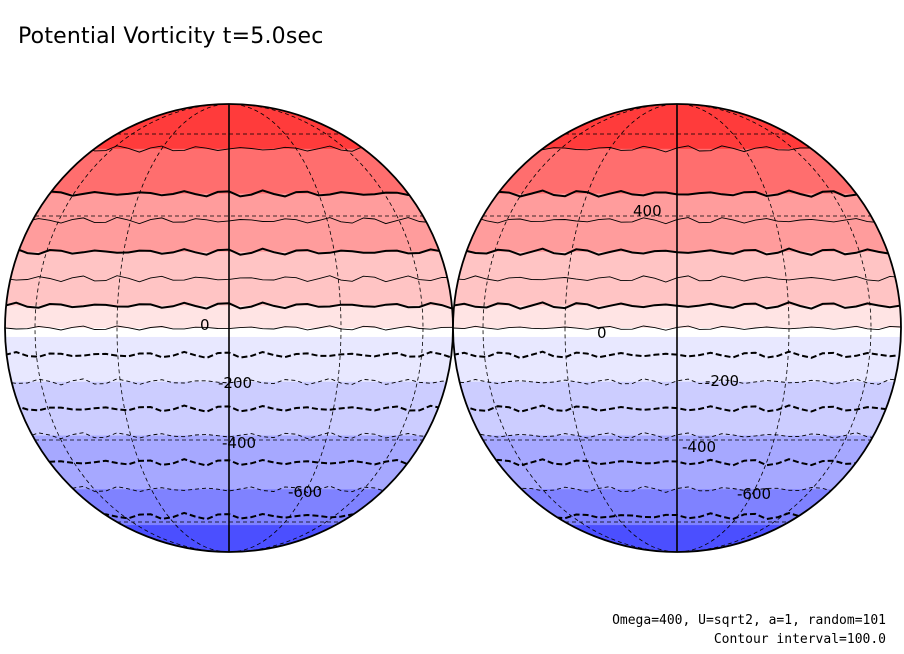  What do you see at coordinates (647, 211) in the screenshot?
I see `contour-label: 400` at bounding box center [647, 211].